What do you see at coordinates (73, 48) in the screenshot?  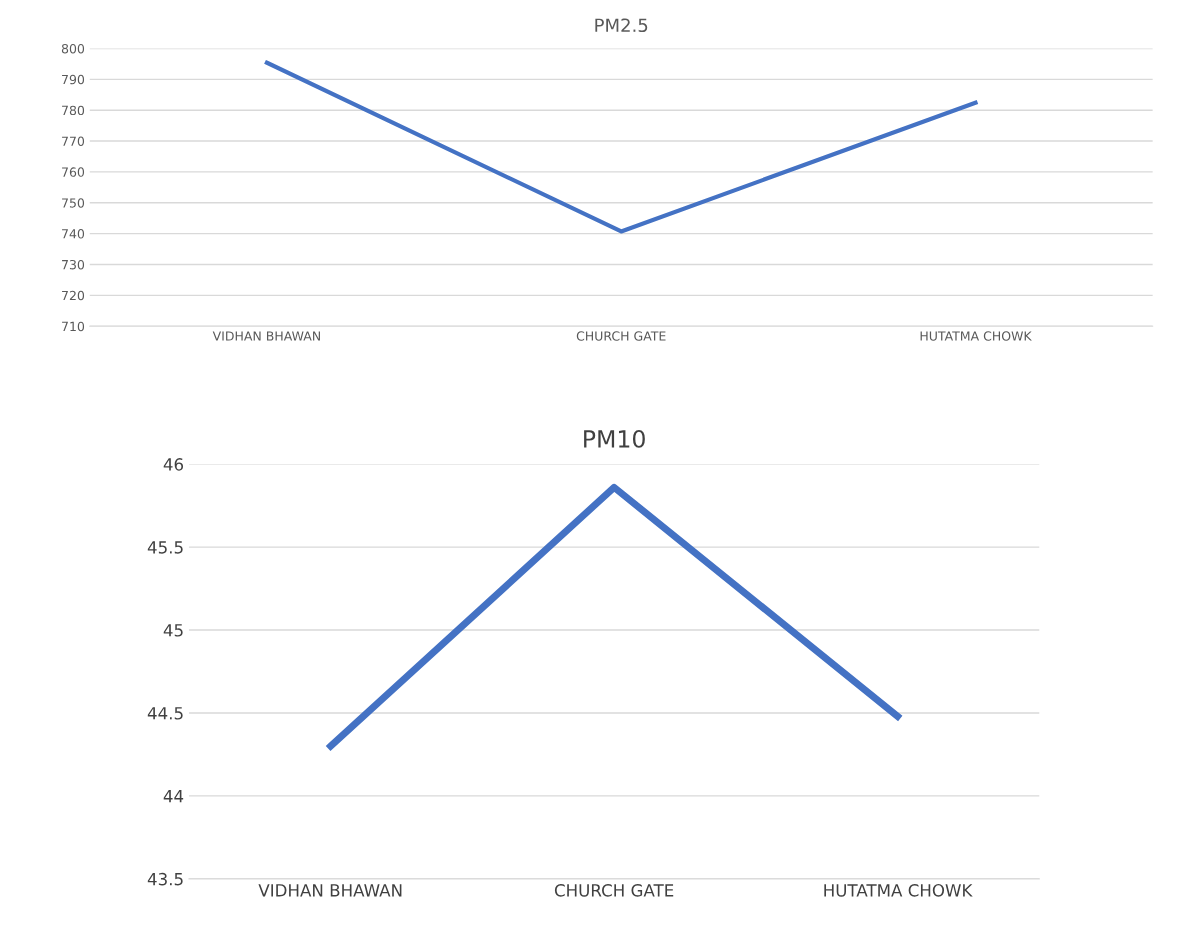 I see `y-tick-label: 800` at bounding box center [73, 48].